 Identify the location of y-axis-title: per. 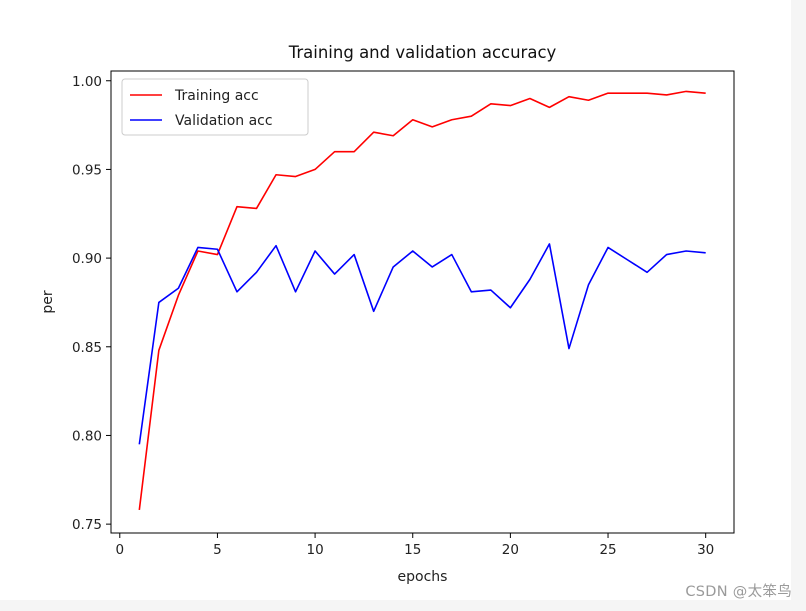
(48, 302).